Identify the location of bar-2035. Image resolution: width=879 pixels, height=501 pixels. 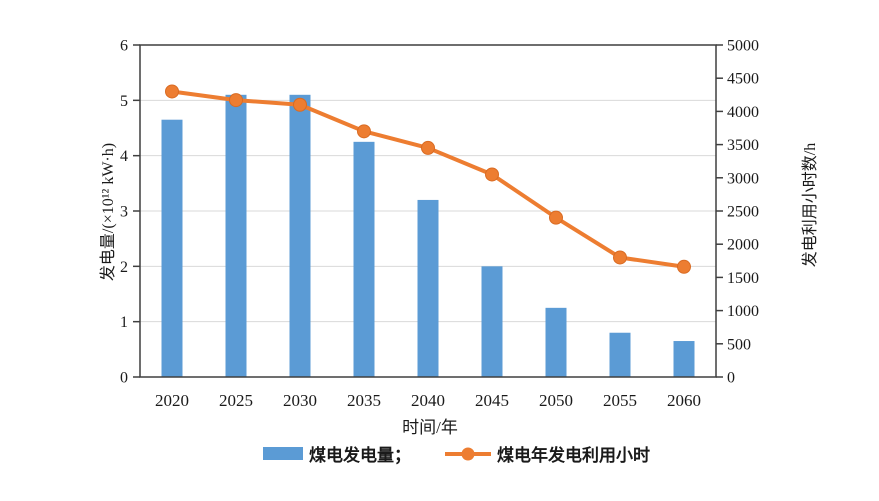
(364, 259).